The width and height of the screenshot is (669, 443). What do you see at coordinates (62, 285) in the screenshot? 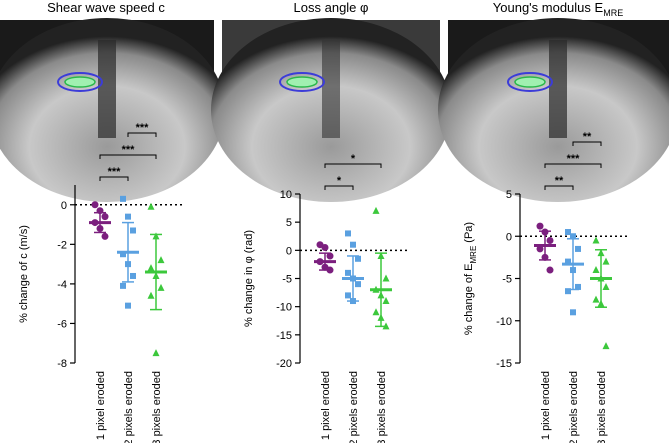
I see `y-tick-label: -4` at bounding box center [62, 285].